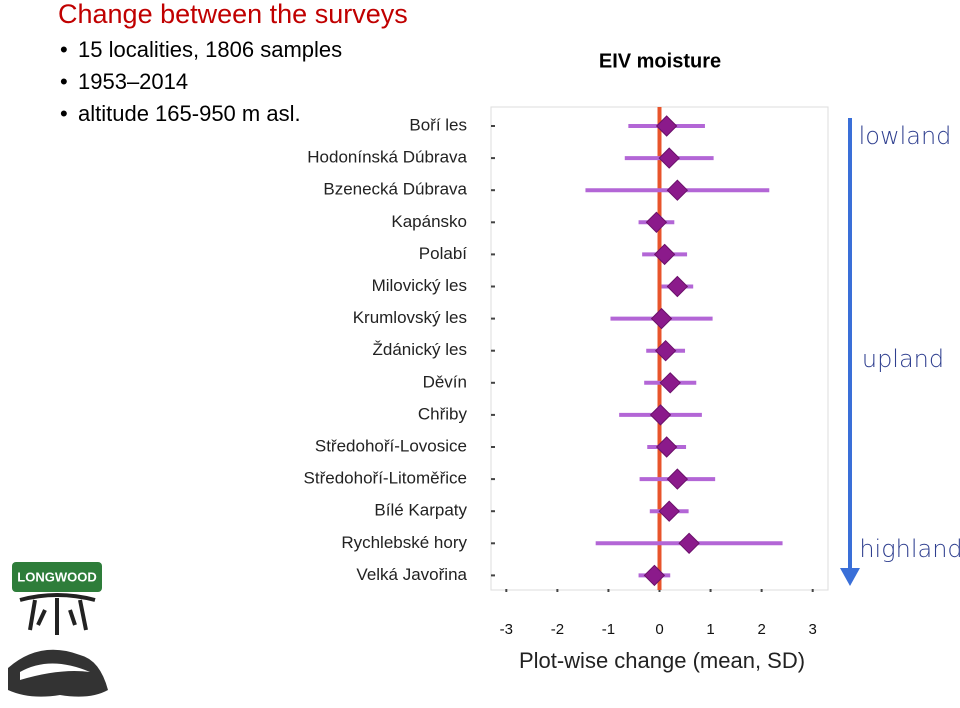 Image resolution: width=960 pixels, height=708 pixels. Describe the element at coordinates (420, 510) in the screenshot. I see `y-tick-label: Bílé Karpaty` at that location.